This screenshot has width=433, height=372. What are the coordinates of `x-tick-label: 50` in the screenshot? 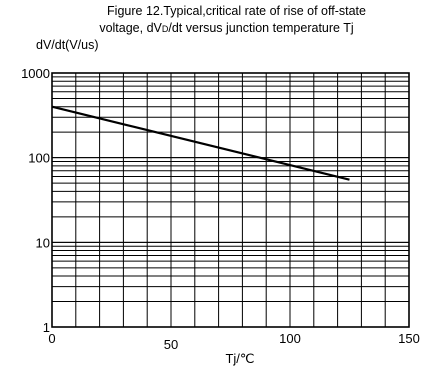 It's located at (171, 344).